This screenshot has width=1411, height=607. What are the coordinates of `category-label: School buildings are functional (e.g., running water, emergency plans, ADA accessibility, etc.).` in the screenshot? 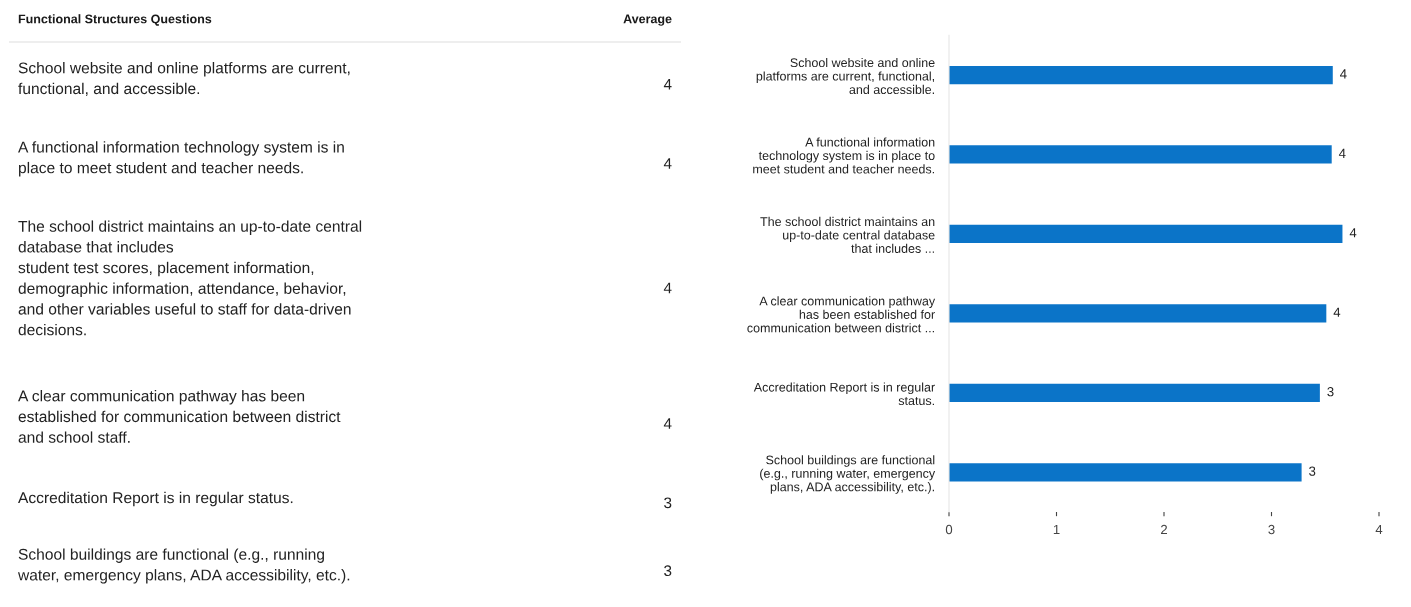 It's located at (183, 566).